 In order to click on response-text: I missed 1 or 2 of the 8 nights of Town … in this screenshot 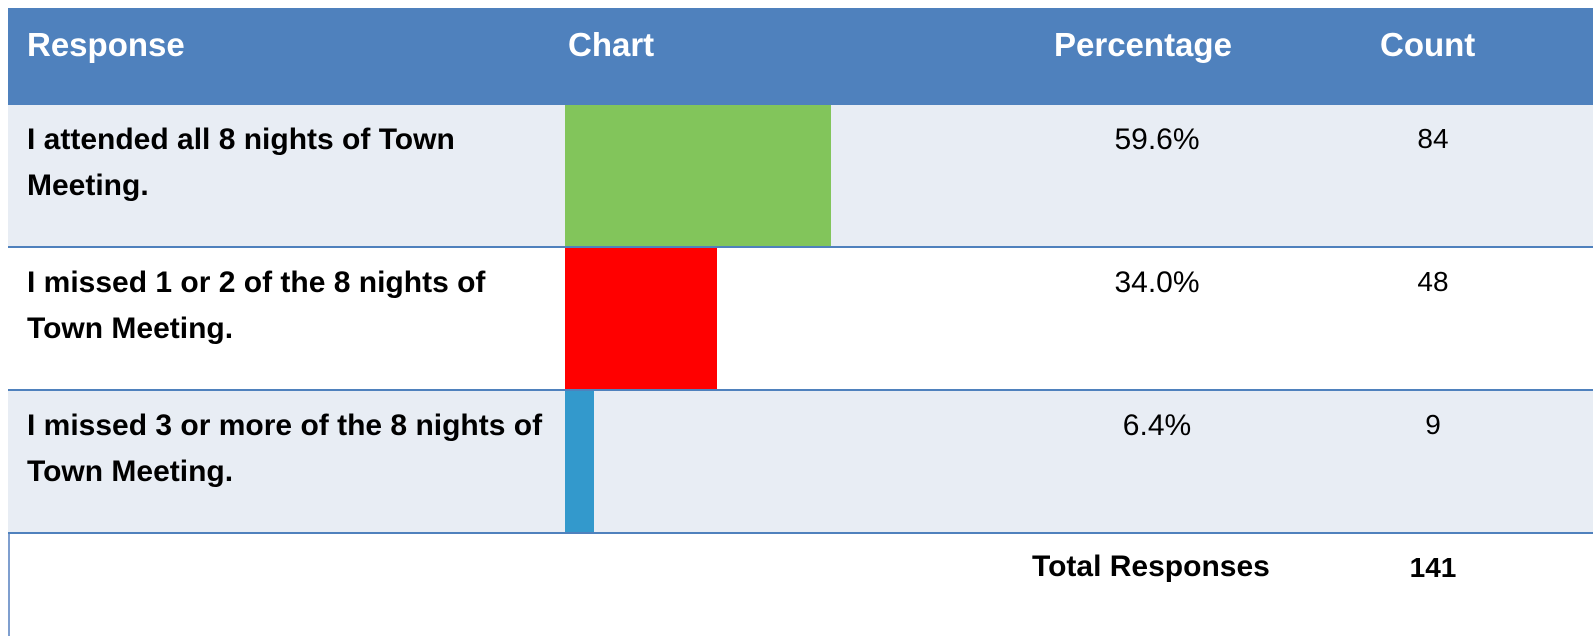, I will do `click(256, 305)`.